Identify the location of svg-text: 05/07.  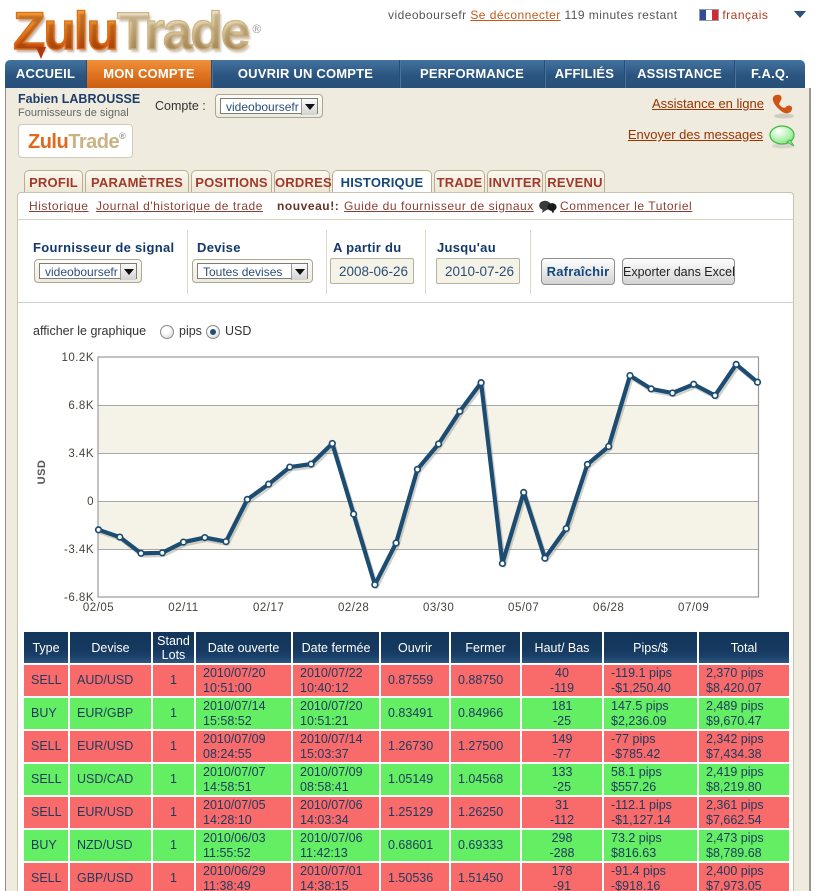
(523, 608).